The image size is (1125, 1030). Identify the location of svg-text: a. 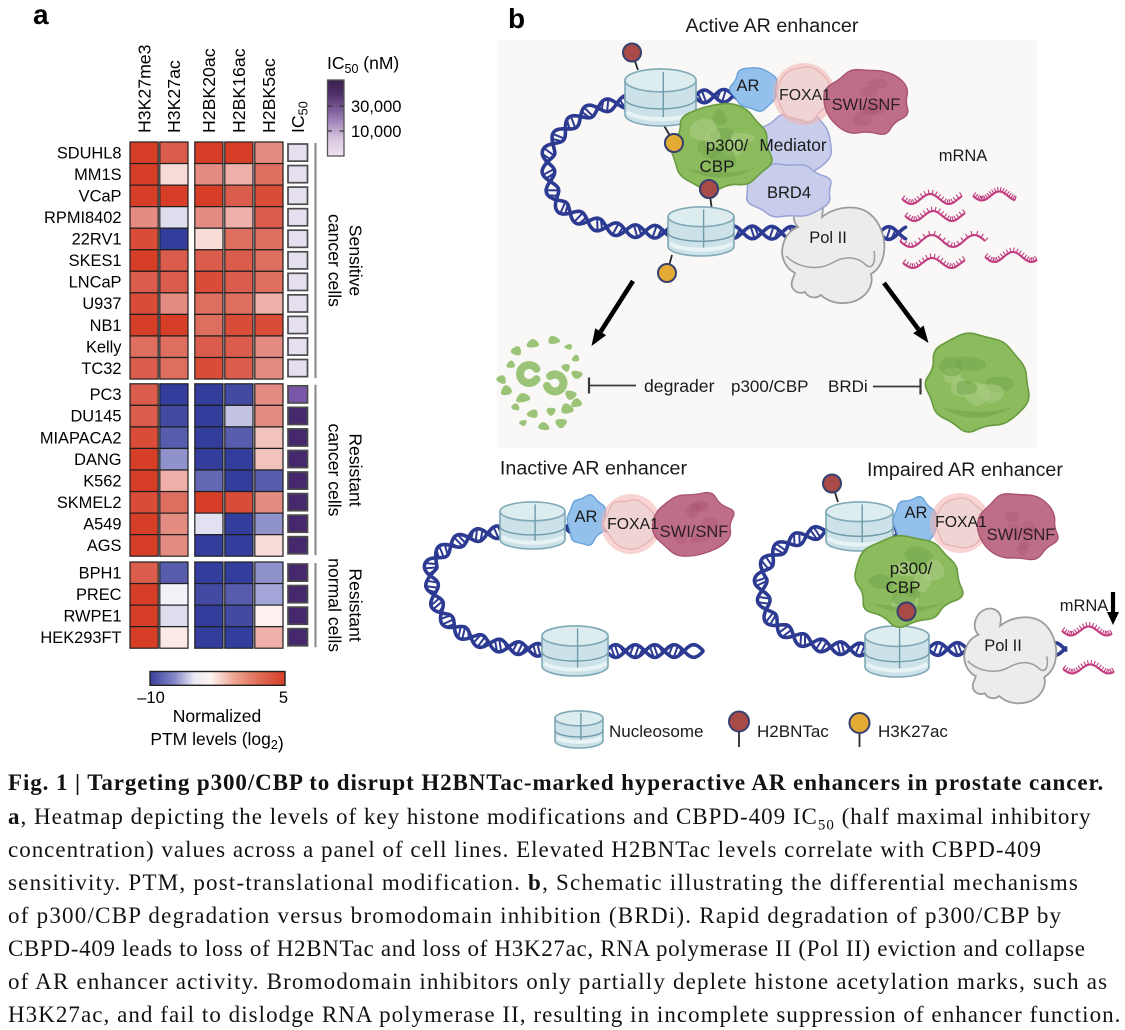
(41, 15).